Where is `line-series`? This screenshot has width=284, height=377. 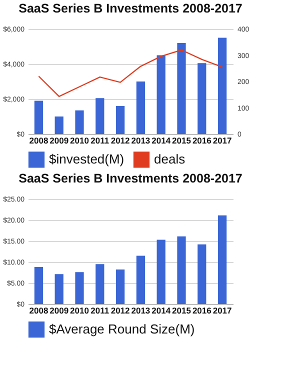 line-series is located at coordinates (130, 73).